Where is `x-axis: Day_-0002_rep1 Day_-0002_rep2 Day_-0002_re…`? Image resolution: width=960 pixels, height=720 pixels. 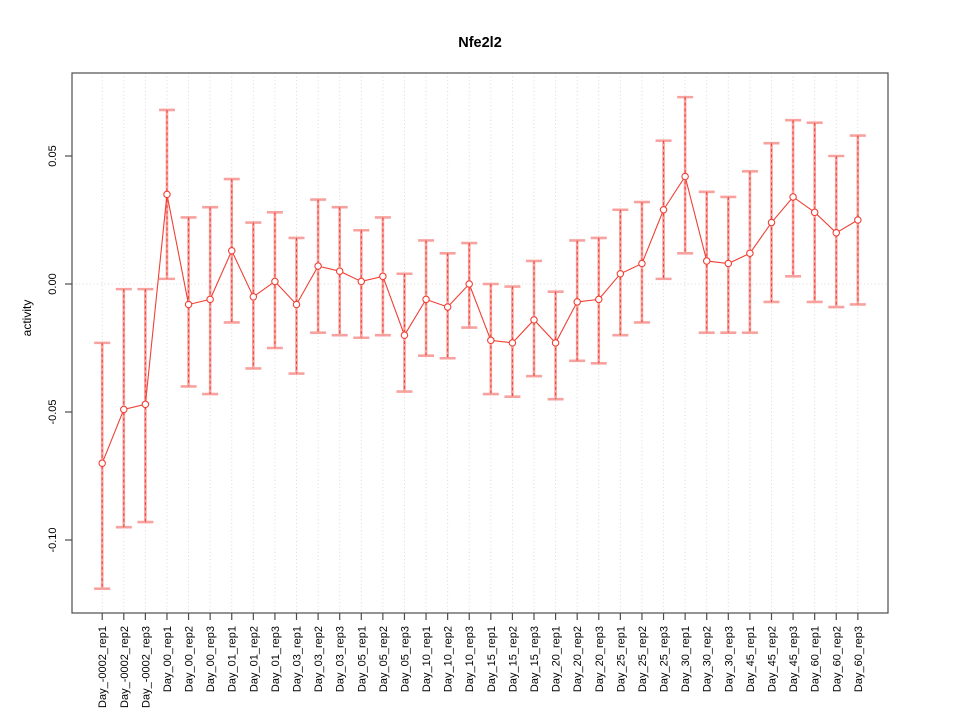 x-axis: Day_-0002_rep1 Day_-0002_rep2 Day_-0002_re… is located at coordinates (481, 660).